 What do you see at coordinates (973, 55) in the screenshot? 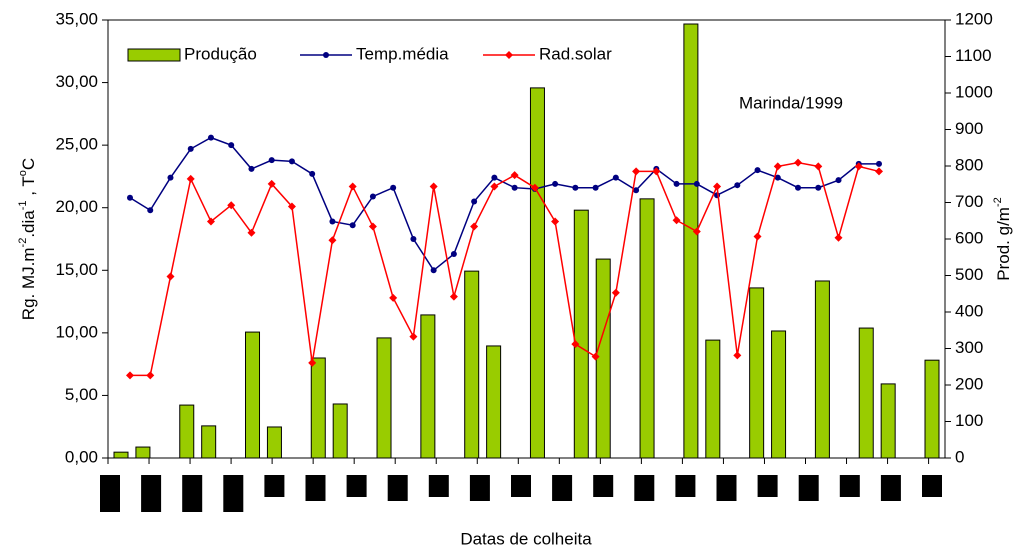
I see `y2-tick-label: 1100` at bounding box center [973, 55].